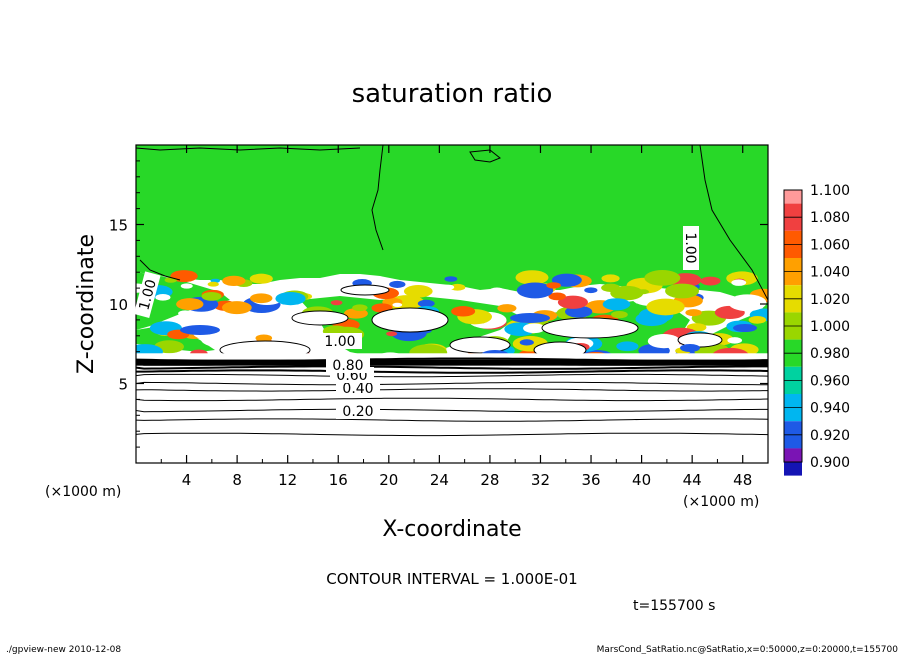 The width and height of the screenshot is (904, 654). I want to click on x-tick-label: 40, so click(641, 480).